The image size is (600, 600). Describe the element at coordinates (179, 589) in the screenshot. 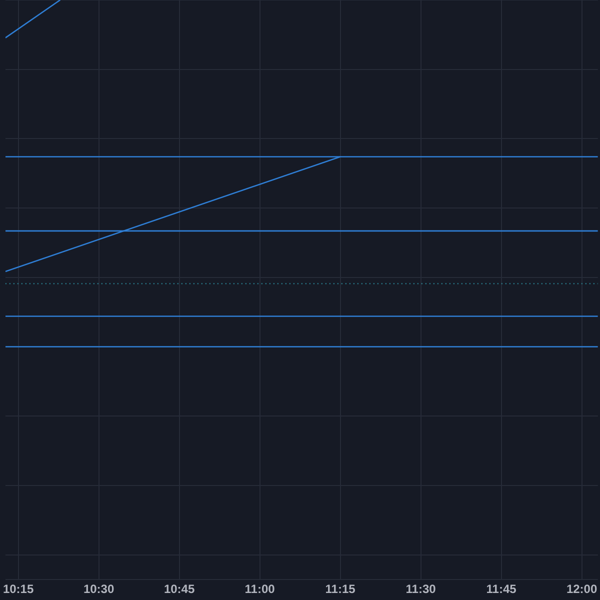

I see `x-tick-label: 10:45` at that location.